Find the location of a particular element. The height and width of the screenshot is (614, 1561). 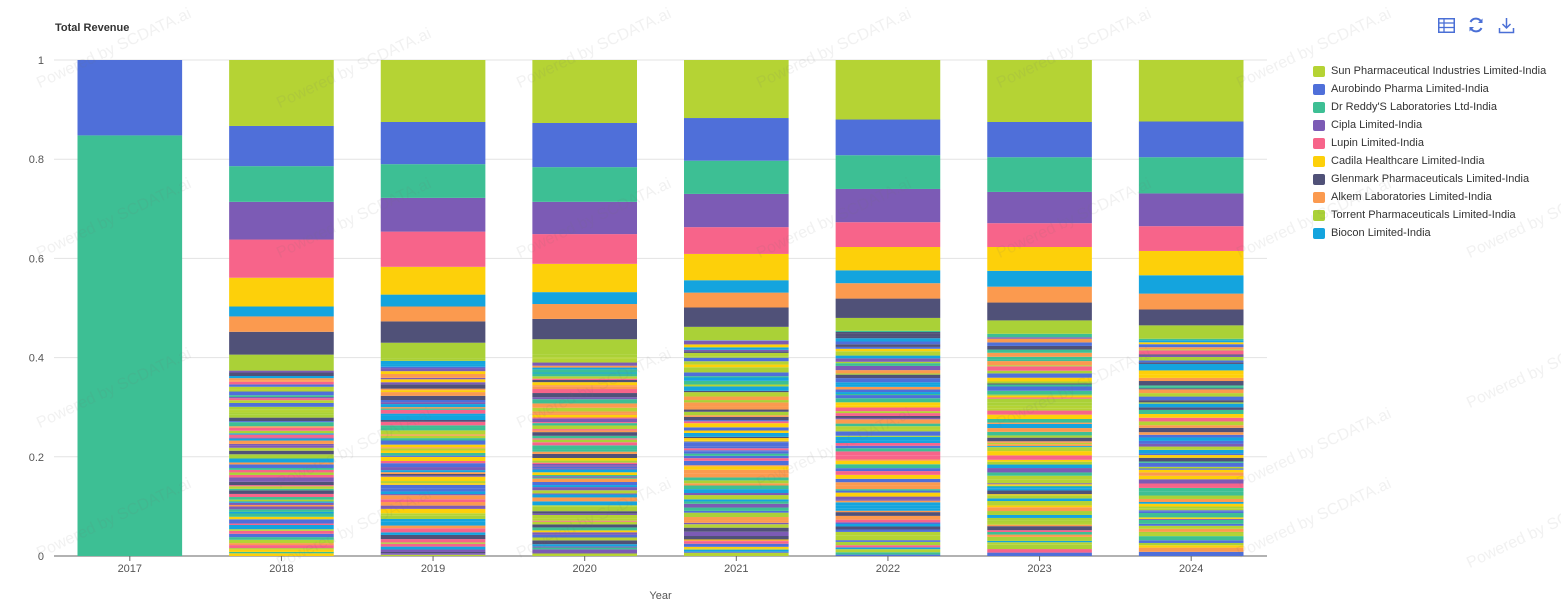

legend-item: Biocon Limited-India is located at coordinates (1429, 233).